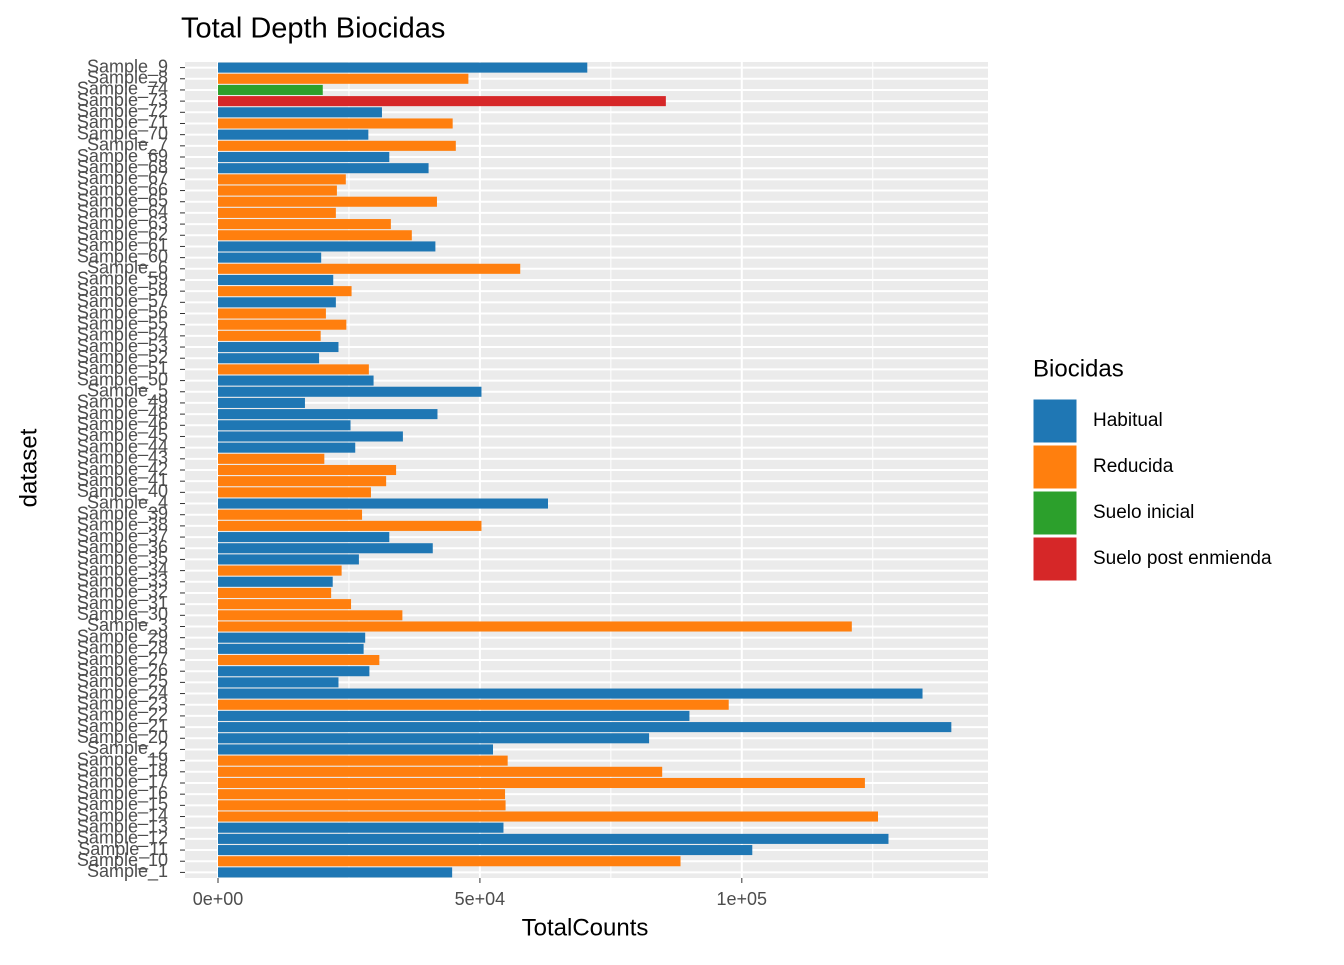 The image size is (1344, 965). Describe the element at coordinates (122, 648) in the screenshot. I see `y-tick-label: Sample_28` at that location.